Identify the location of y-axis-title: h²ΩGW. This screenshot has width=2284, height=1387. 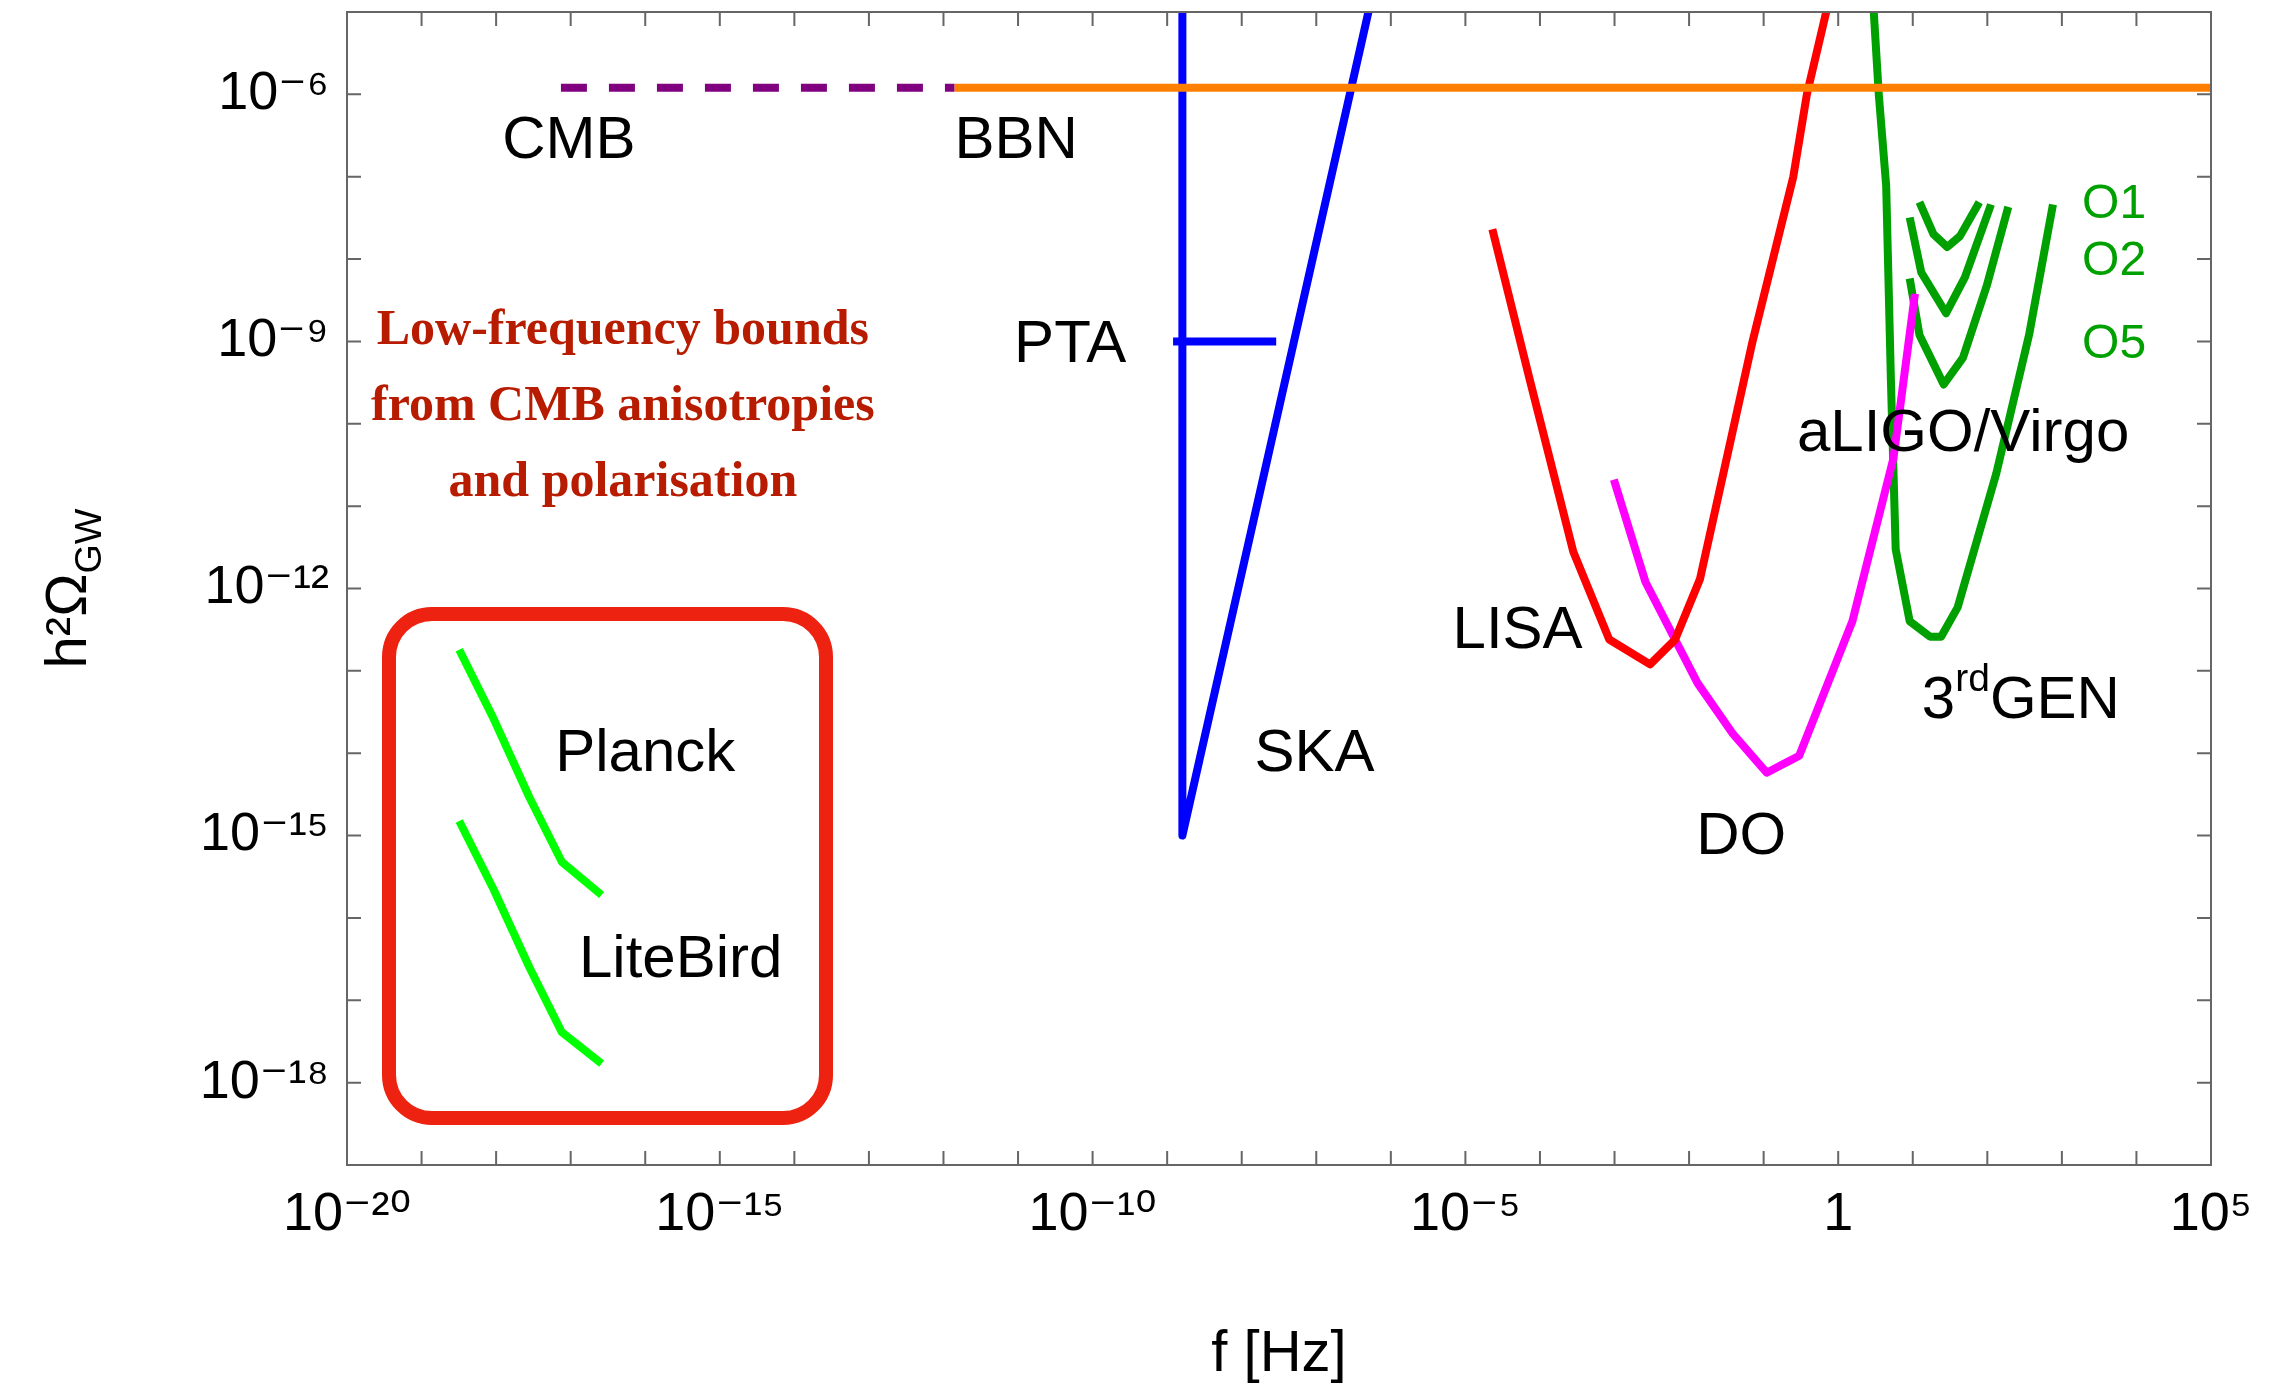
(71, 588).